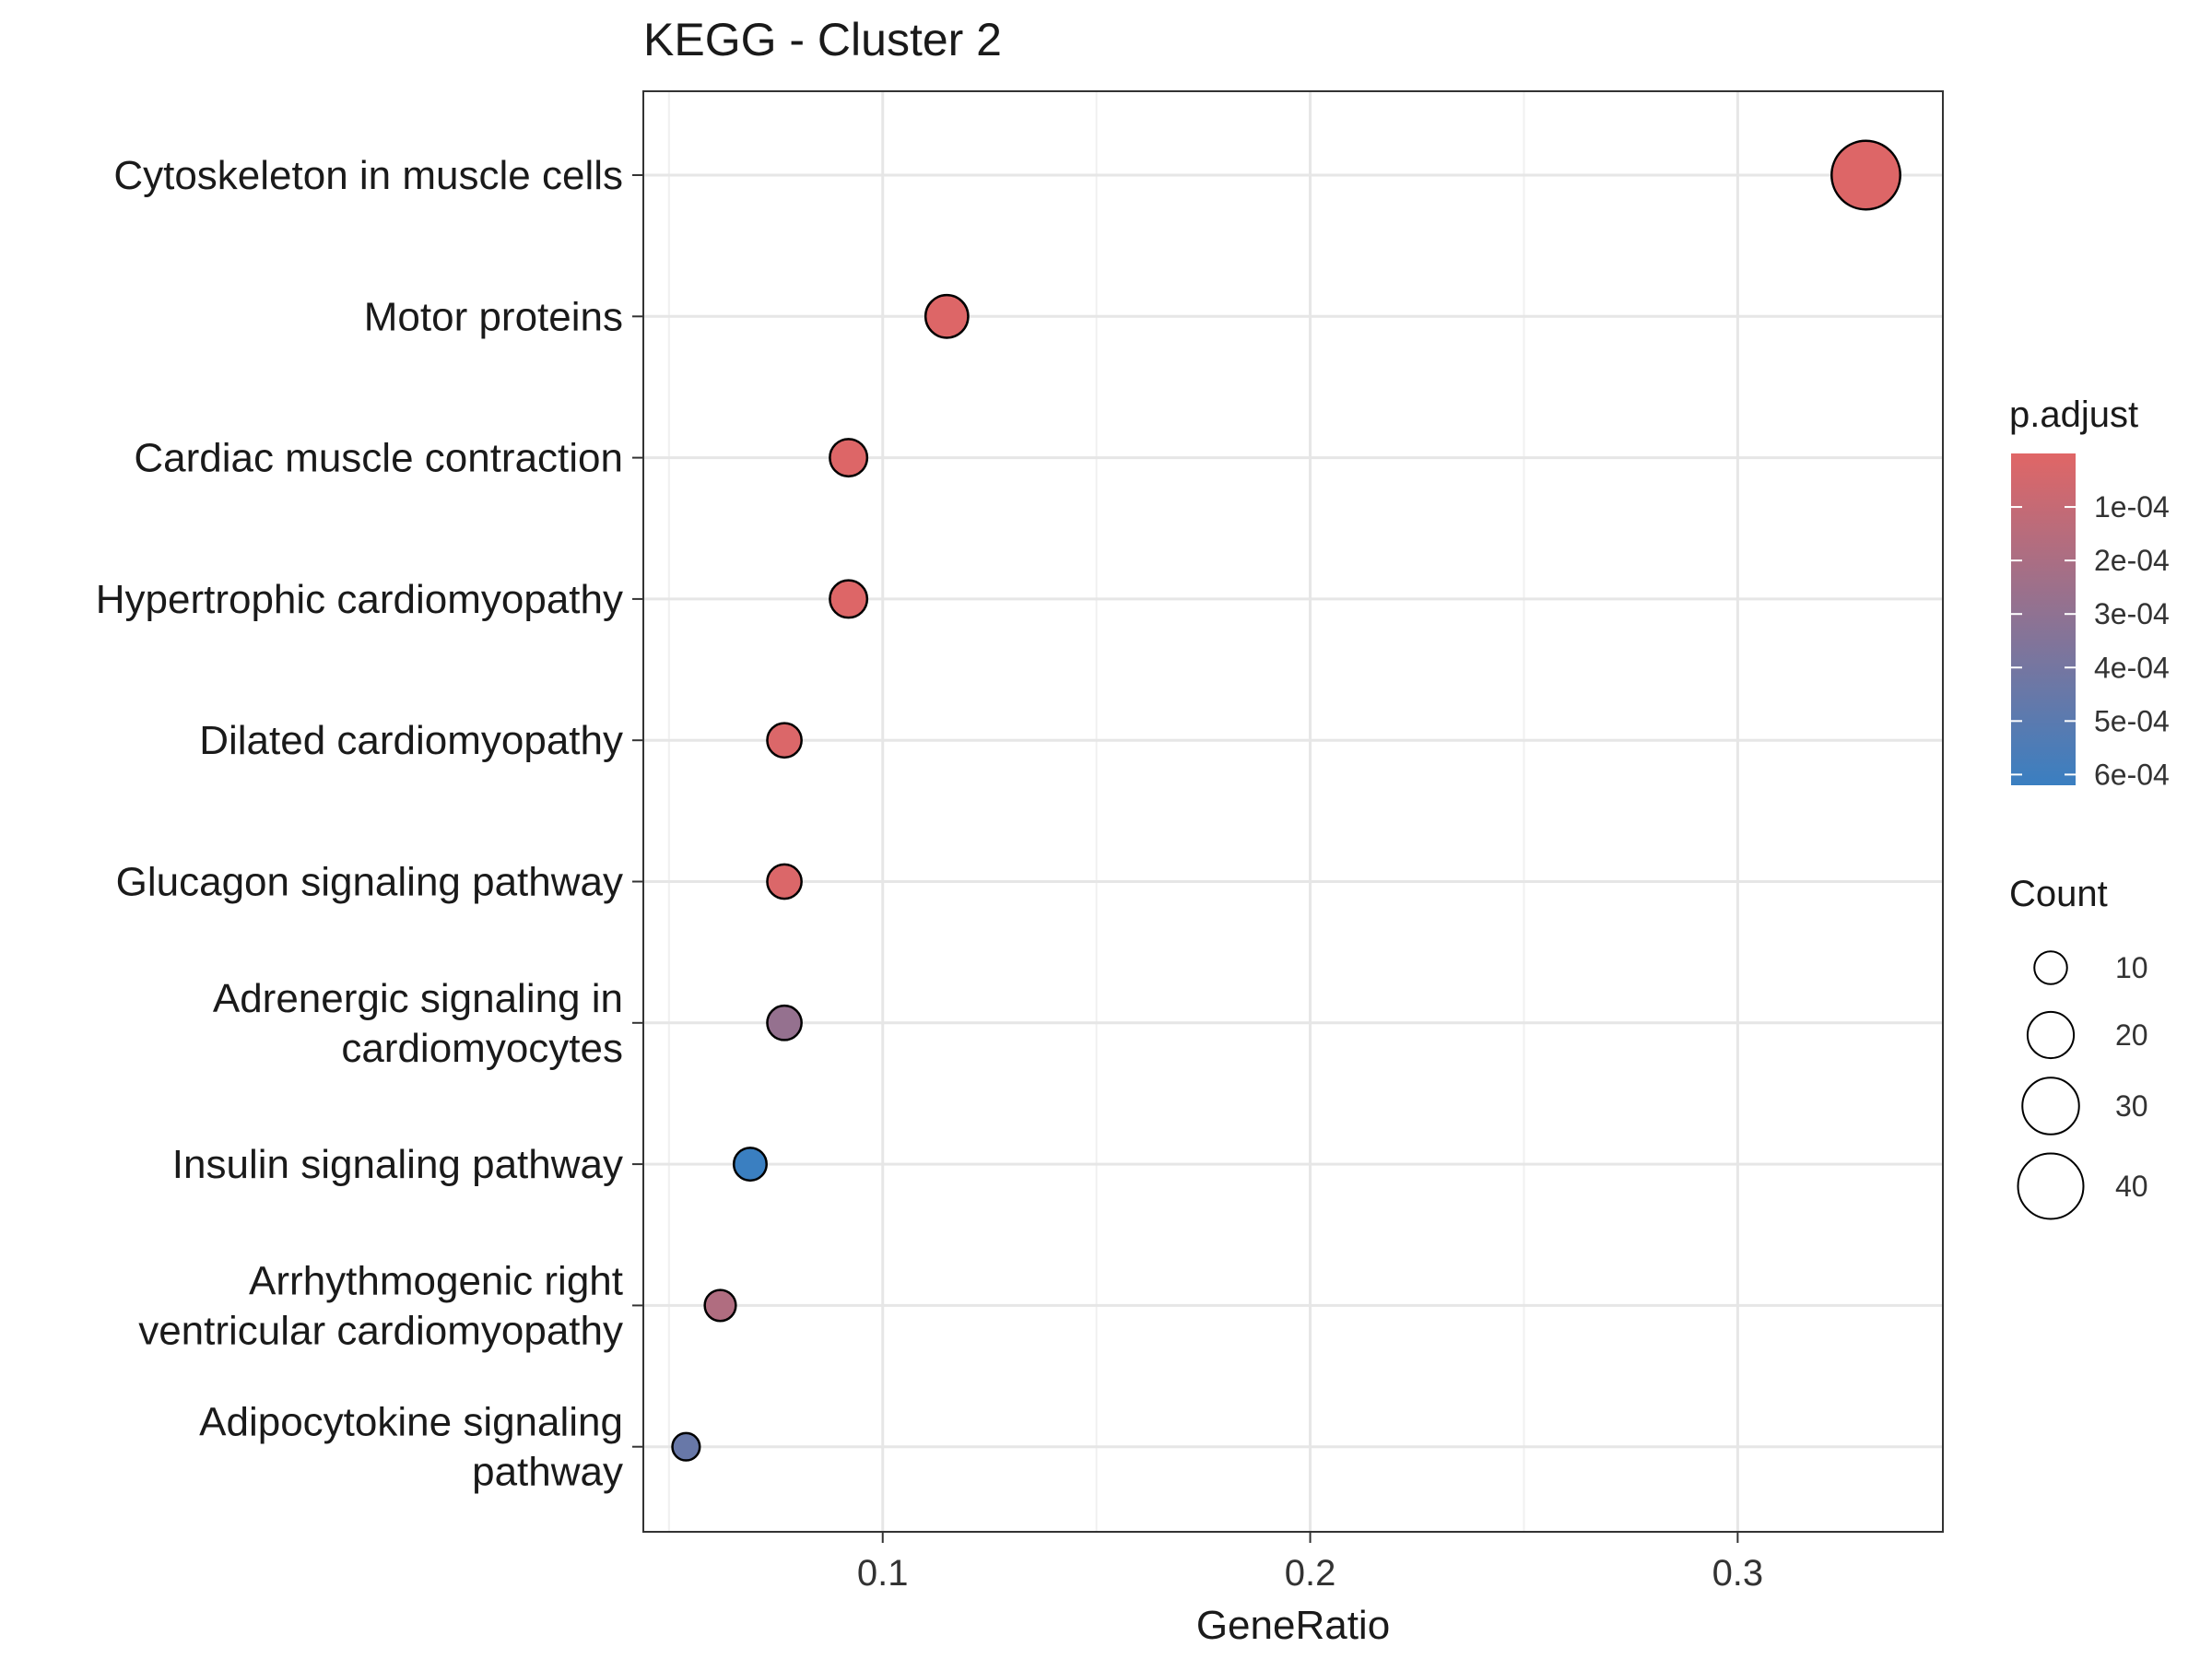 The height and width of the screenshot is (1659, 2212). What do you see at coordinates (493, 316) in the screenshot?
I see `y-category-label: Motor proteins` at bounding box center [493, 316].